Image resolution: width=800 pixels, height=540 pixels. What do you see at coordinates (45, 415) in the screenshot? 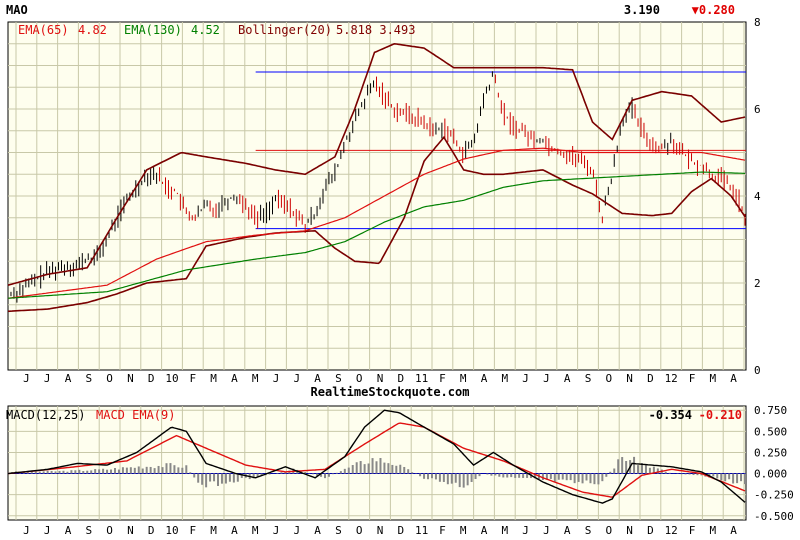
I see `macd-label: MACD(12,25)` at bounding box center [45, 415].